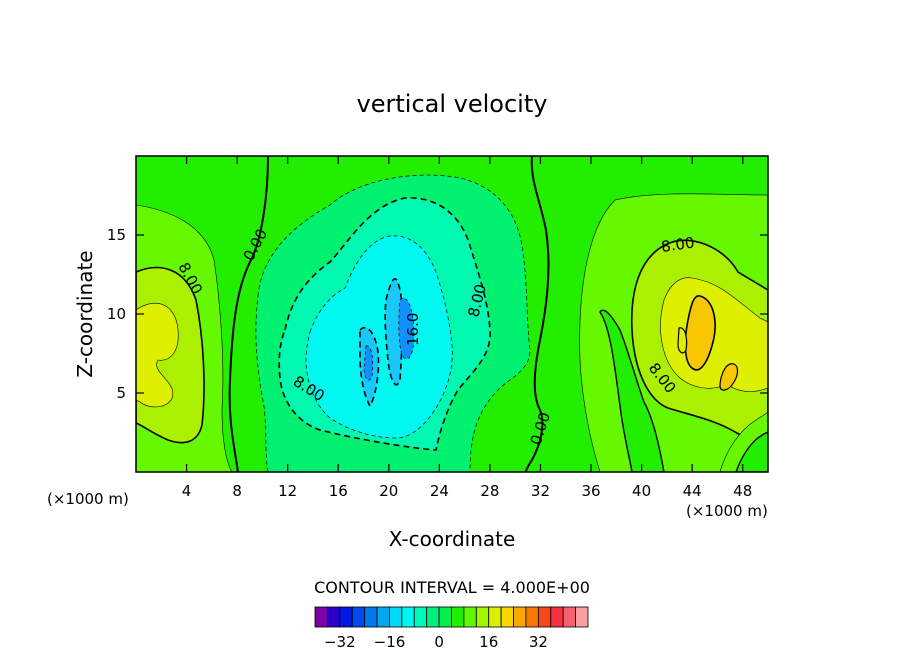 Image resolution: width=904 pixels, height=654 pixels. Describe the element at coordinates (538, 642) in the screenshot. I see `colorbar-tick-label: 32` at that location.